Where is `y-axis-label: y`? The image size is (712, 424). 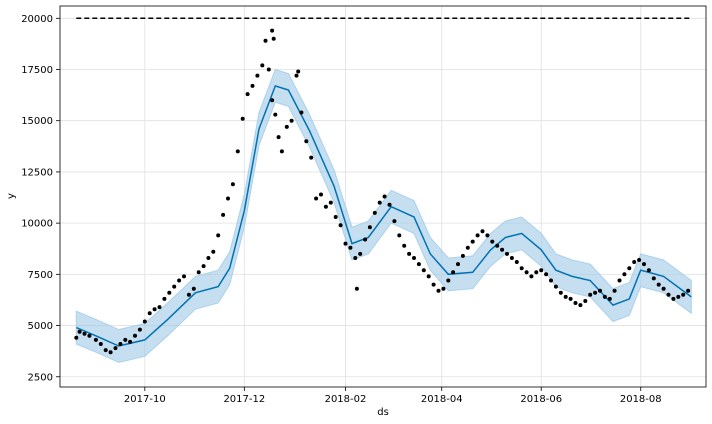
y-axis-label: y is located at coordinates (11, 196).